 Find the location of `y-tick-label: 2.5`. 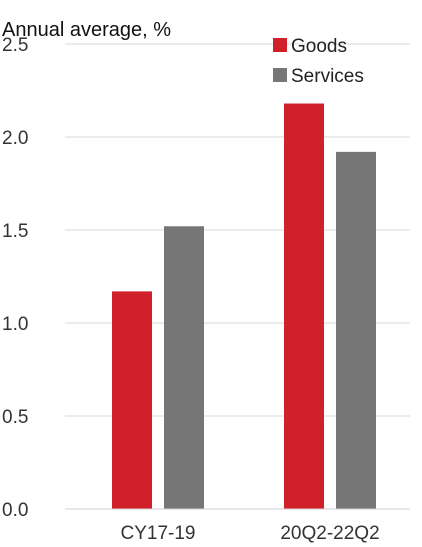

y-tick-label: 2.5 is located at coordinates (15, 45).